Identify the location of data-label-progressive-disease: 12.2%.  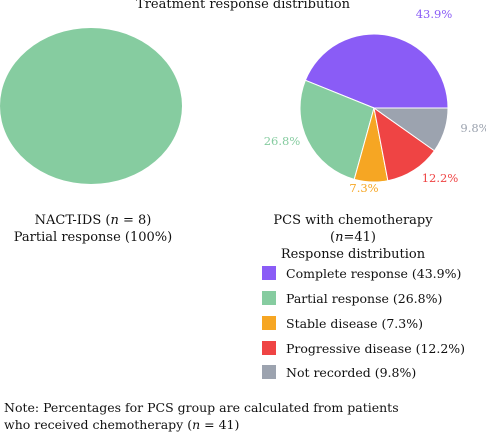
(440, 178).